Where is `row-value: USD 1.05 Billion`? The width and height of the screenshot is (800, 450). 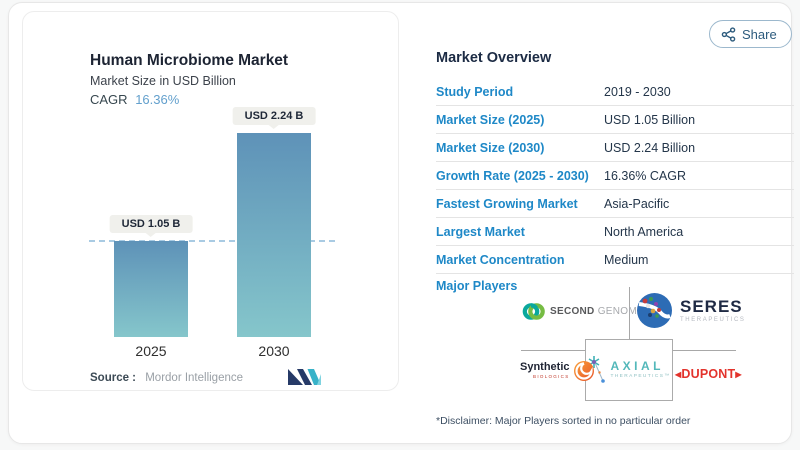 row-value: USD 1.05 Billion is located at coordinates (650, 119).